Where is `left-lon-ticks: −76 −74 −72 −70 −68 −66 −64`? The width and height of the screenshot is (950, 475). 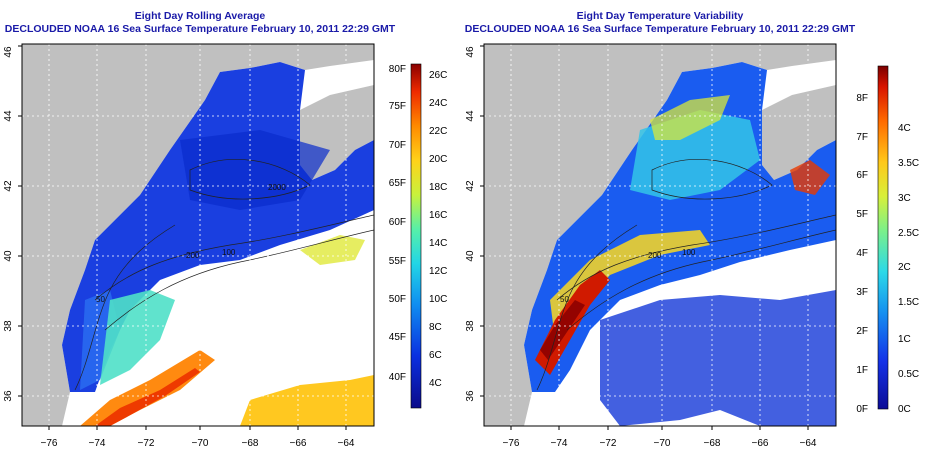
left-lon-ticks: −76 −74 −72 −70 −68 −66 −64 is located at coordinates (198, 437).